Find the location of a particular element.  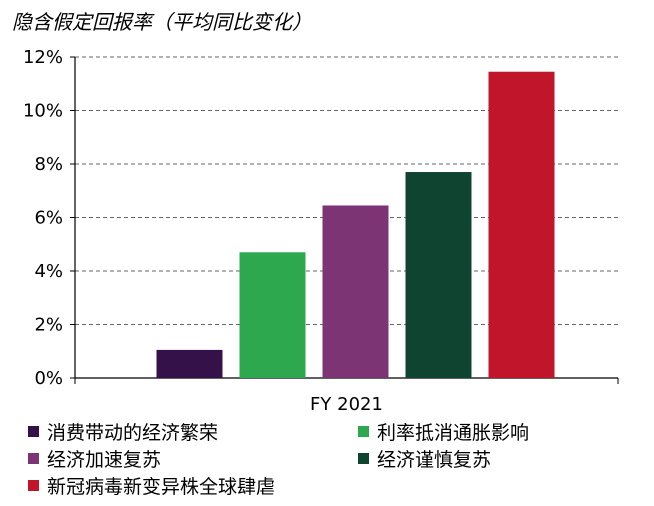

legend-label: 经济加速复苏 is located at coordinates (104, 460).